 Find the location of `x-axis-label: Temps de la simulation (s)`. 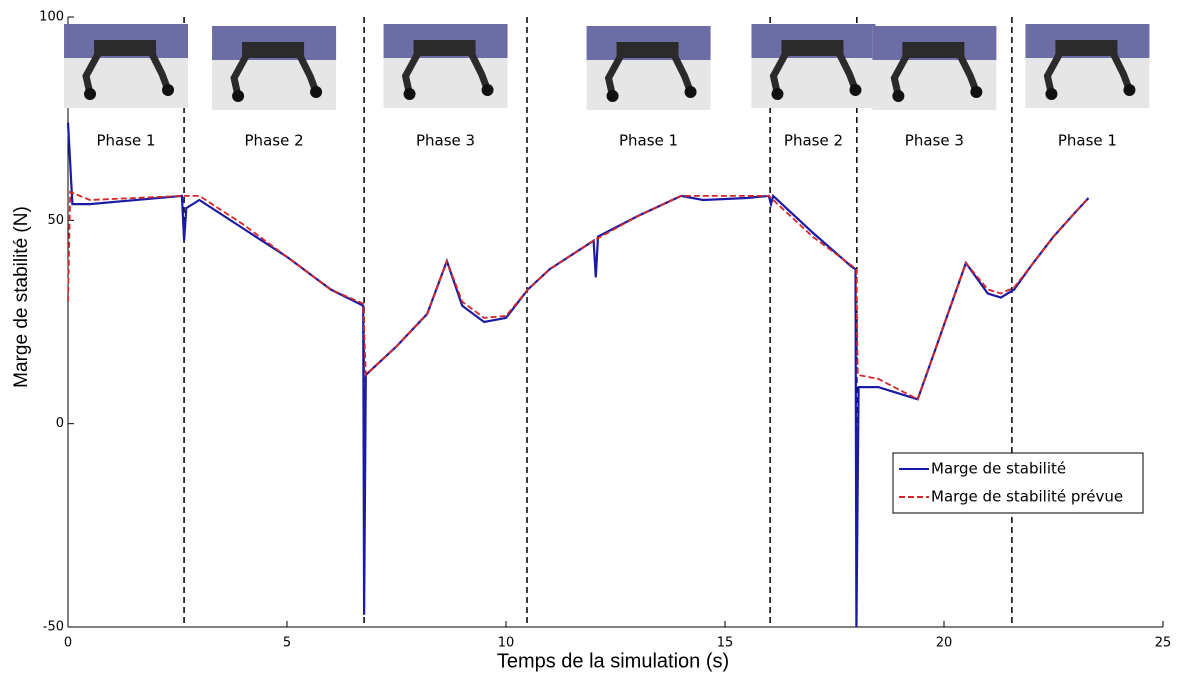

x-axis-label: Temps de la simulation (s) is located at coordinates (613, 661).